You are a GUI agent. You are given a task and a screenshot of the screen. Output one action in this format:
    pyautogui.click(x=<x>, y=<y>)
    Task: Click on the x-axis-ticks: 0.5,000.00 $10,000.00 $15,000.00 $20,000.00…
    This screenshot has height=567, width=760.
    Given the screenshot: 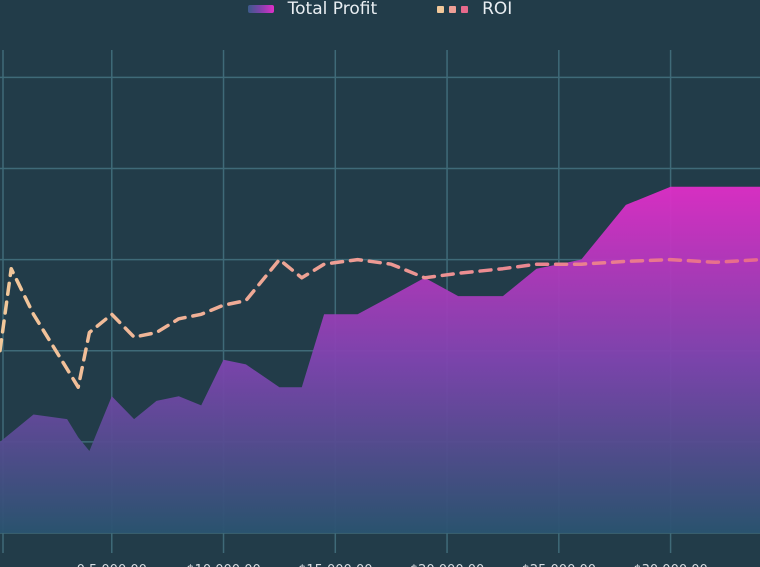 What is the action you would take?
    pyautogui.click(x=392, y=565)
    